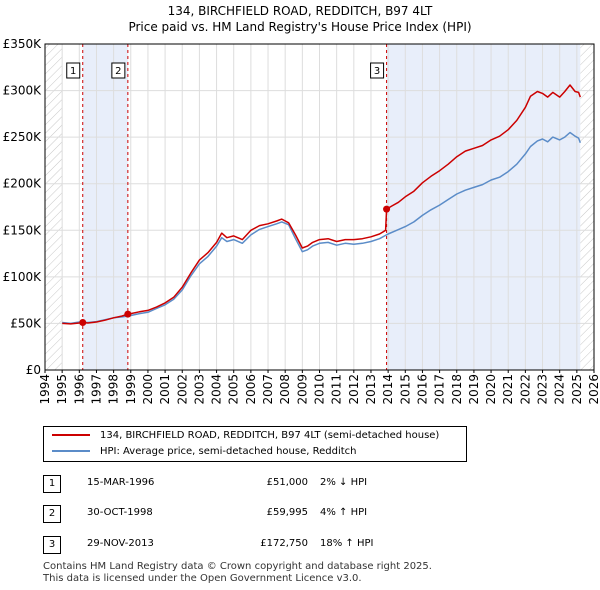 This screenshot has width=600, height=590. I want to click on x-tick-label: 1999, so click(131, 389).